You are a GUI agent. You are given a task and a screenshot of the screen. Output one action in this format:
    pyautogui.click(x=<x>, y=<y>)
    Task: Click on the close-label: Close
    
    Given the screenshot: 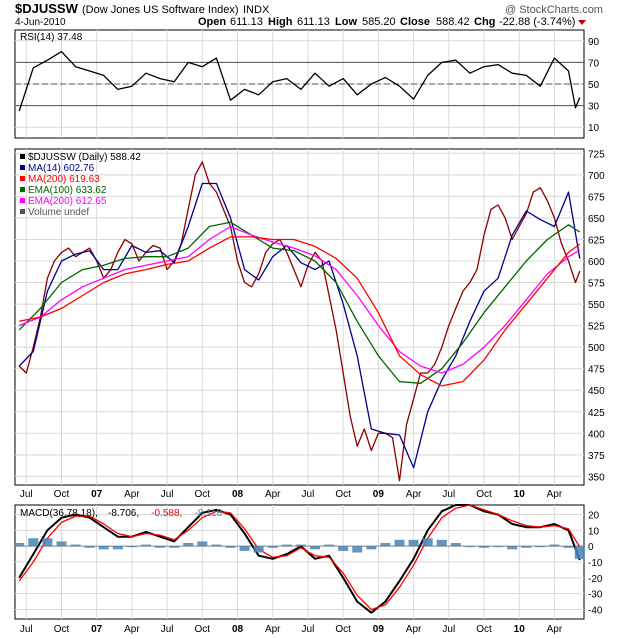 What is the action you would take?
    pyautogui.click(x=415, y=22)
    